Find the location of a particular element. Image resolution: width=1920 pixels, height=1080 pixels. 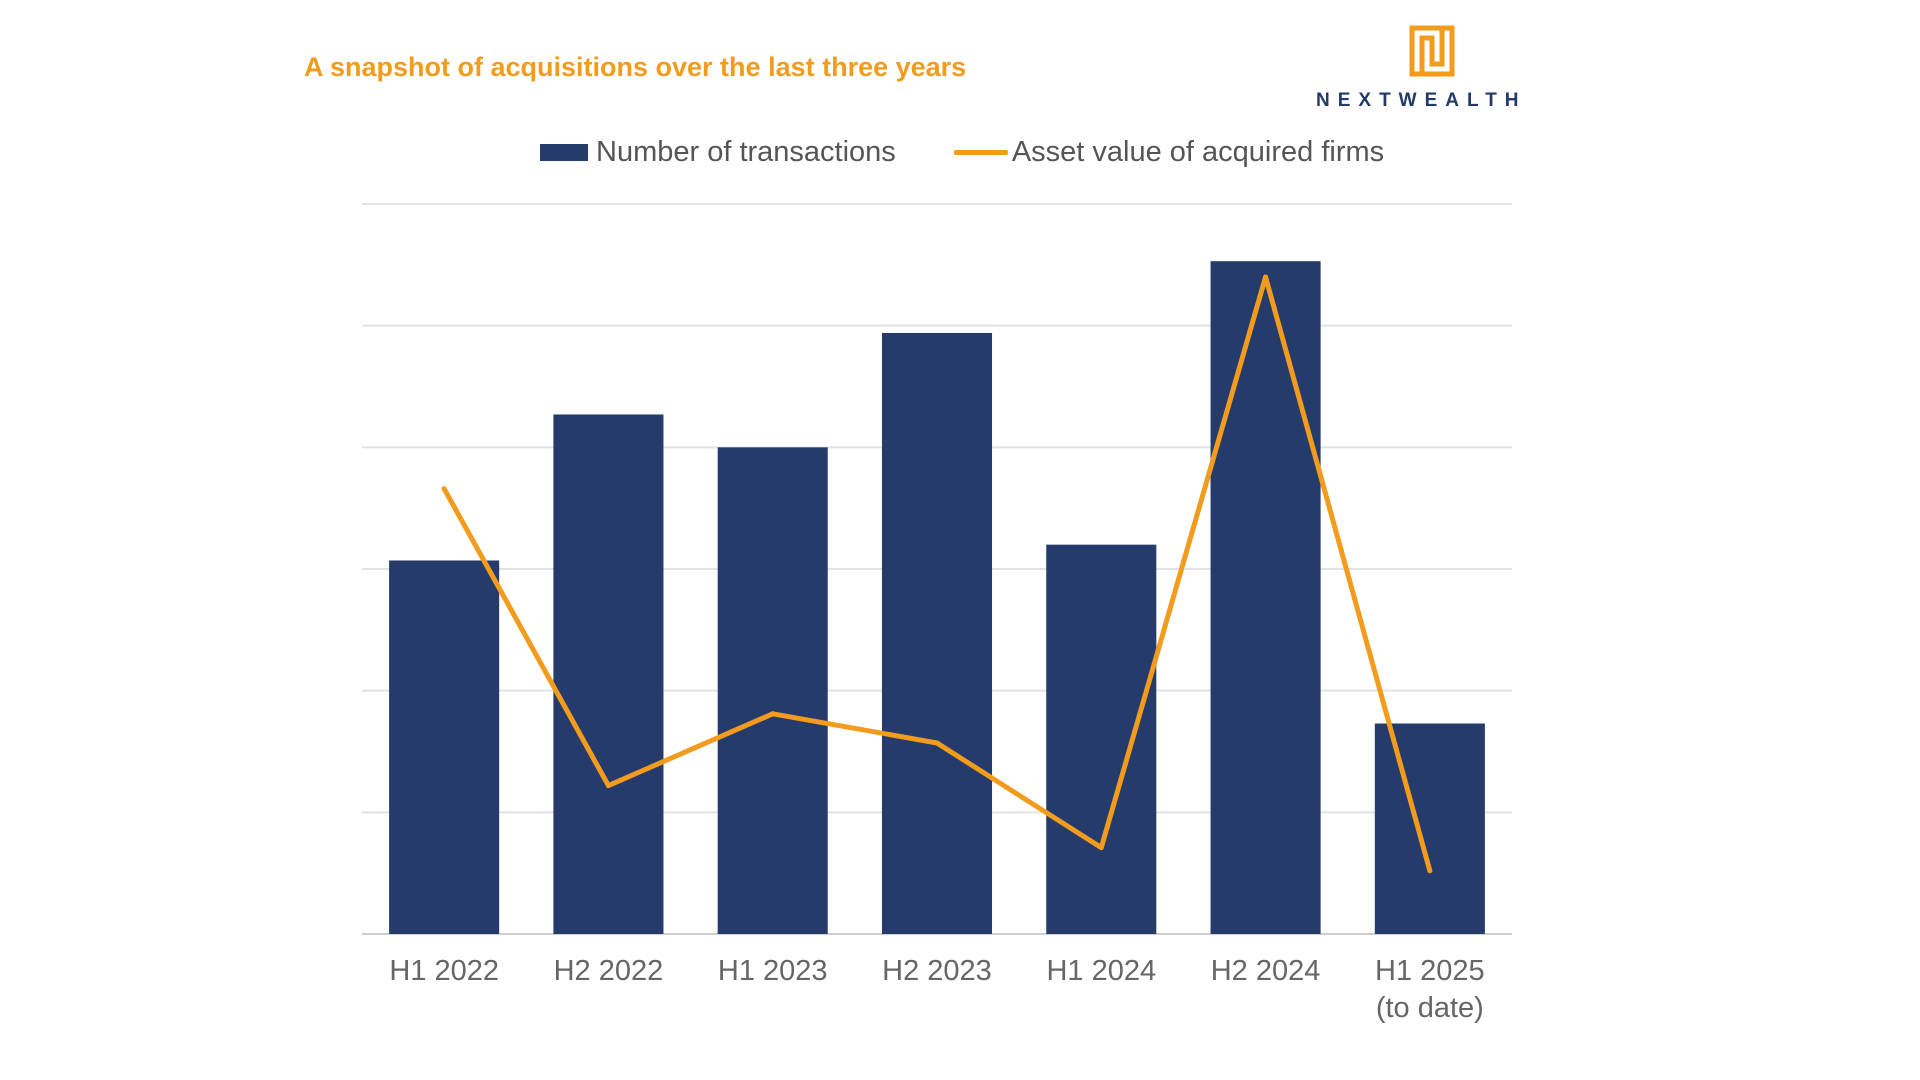

x-tick-label-5: H2 2024 is located at coordinates (1266, 971).